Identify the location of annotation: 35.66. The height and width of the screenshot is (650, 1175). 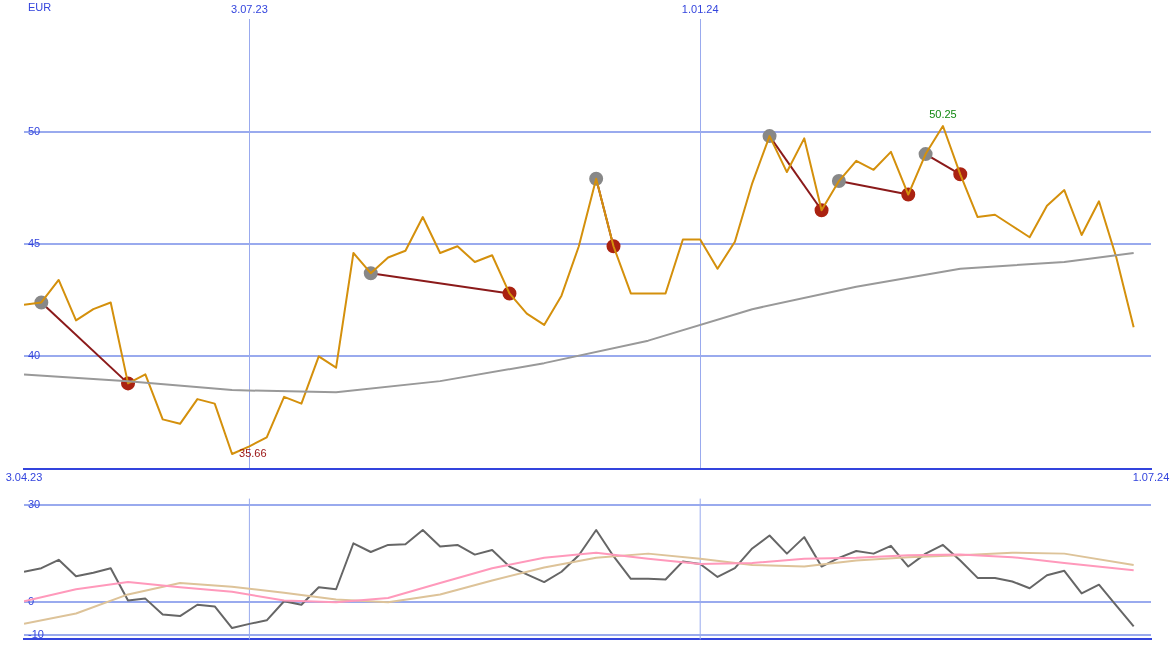
(253, 452).